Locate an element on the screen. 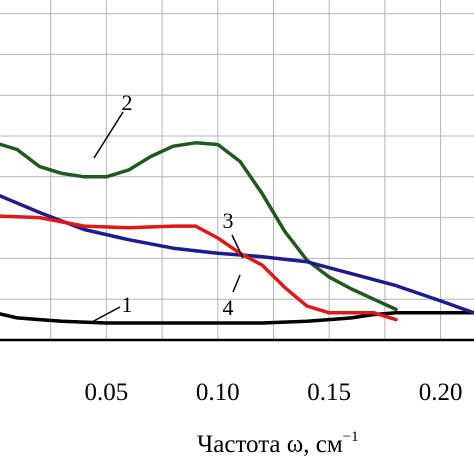  x-tick-label: 0.05 is located at coordinates (107, 392).